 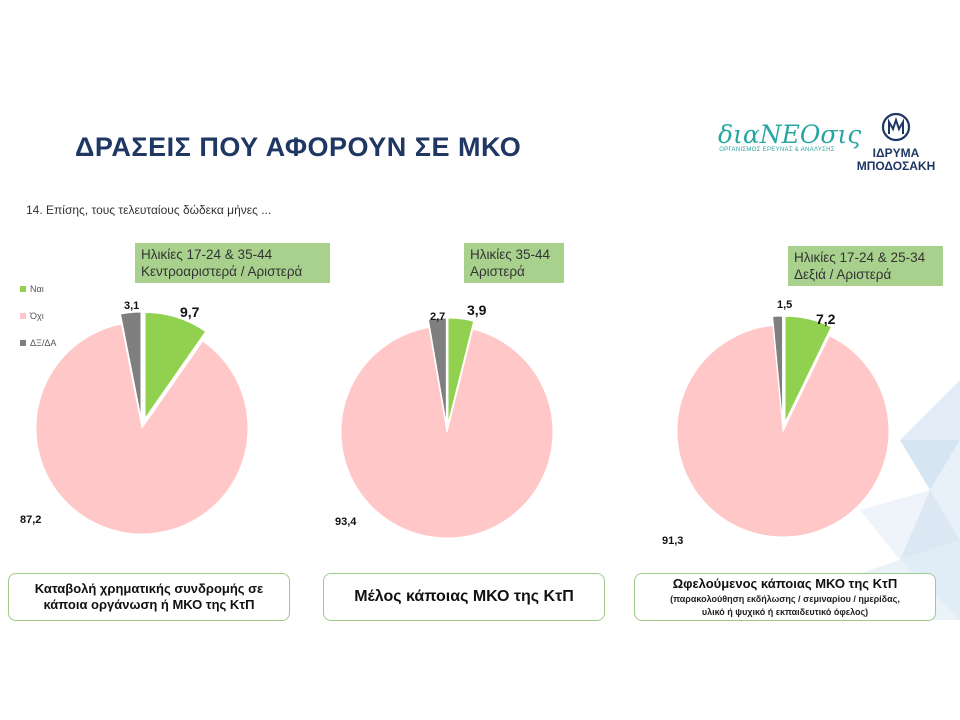 I want to click on bodossaki-logo: ΙΔΡΥΜΑ ΜΠΟΔΟΣΑΚΗ, so click(x=896, y=142).